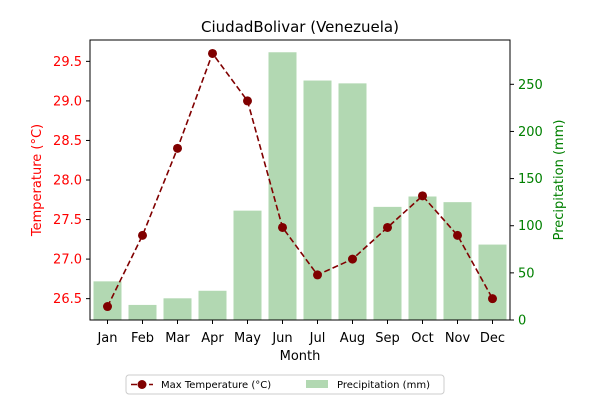 Image resolution: width=600 pixels, height=400 pixels. What do you see at coordinates (107, 307) in the screenshot?
I see `temperature-point-jan` at bounding box center [107, 307].